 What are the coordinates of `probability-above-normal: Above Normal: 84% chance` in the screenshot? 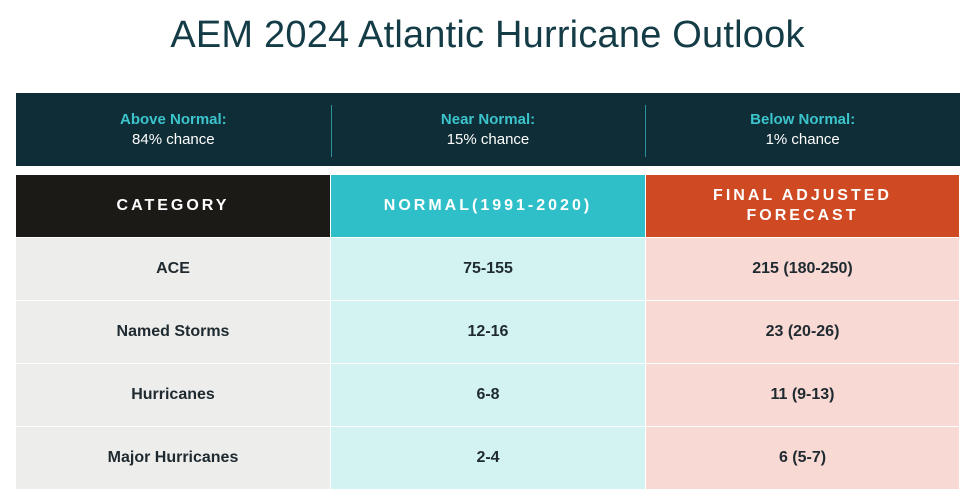 It's located at (173, 129).